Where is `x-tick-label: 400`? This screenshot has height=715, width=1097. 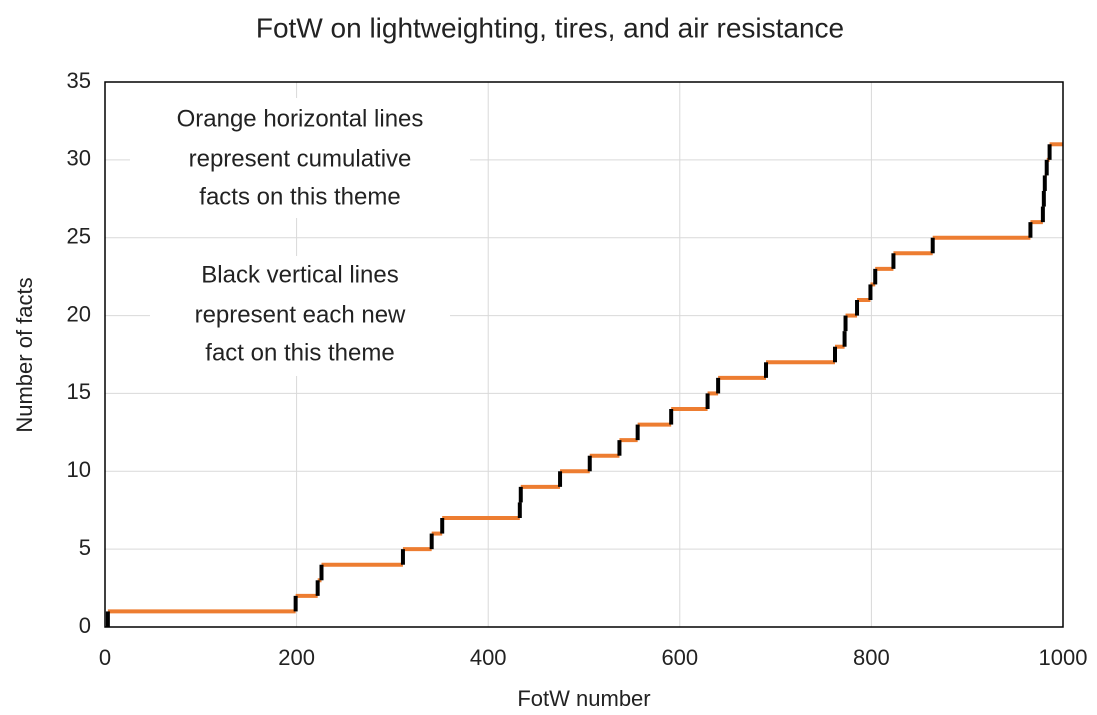
x-tick-label: 400 is located at coordinates (488, 657).